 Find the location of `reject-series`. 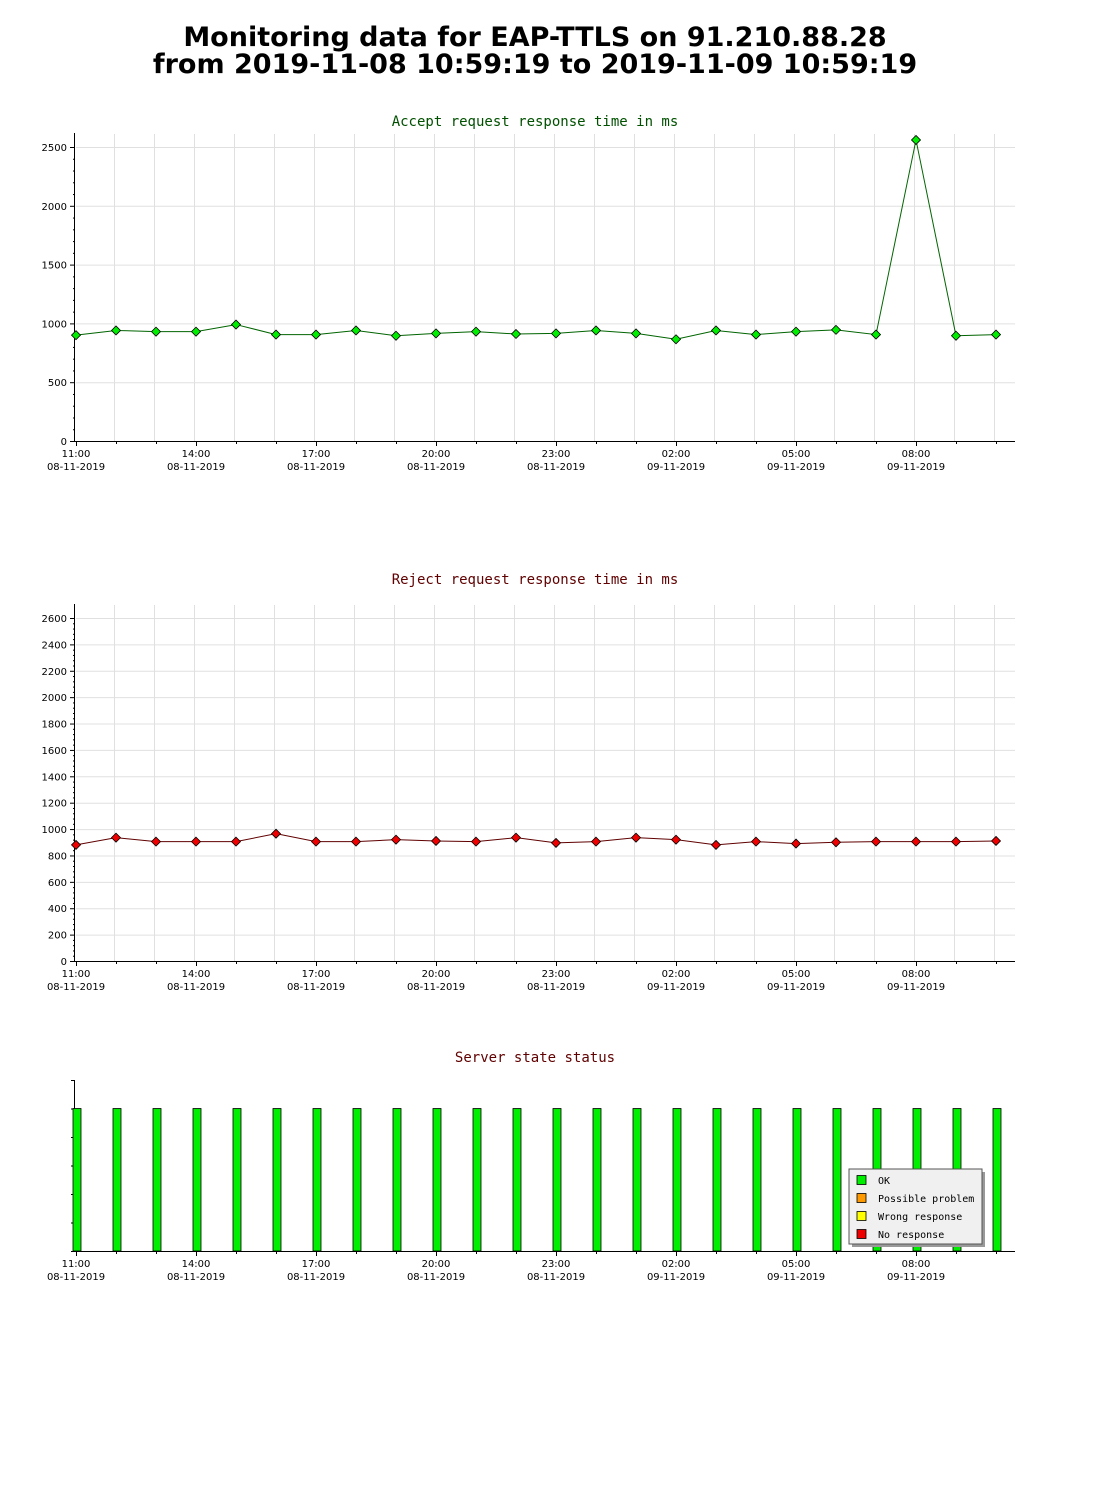

reject-series is located at coordinates (536, 839).